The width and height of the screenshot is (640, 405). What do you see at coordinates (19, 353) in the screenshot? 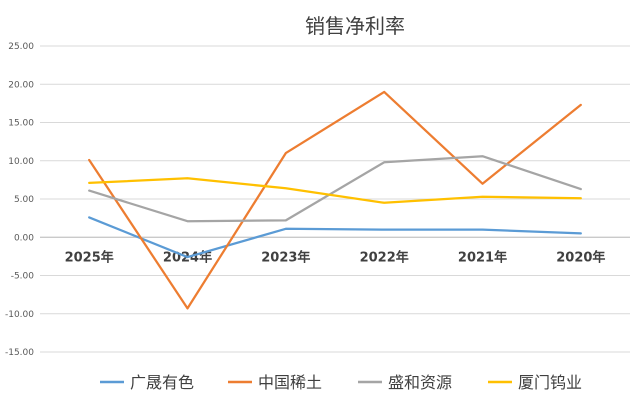
I see `y-tick-label: -15.00` at bounding box center [19, 353].